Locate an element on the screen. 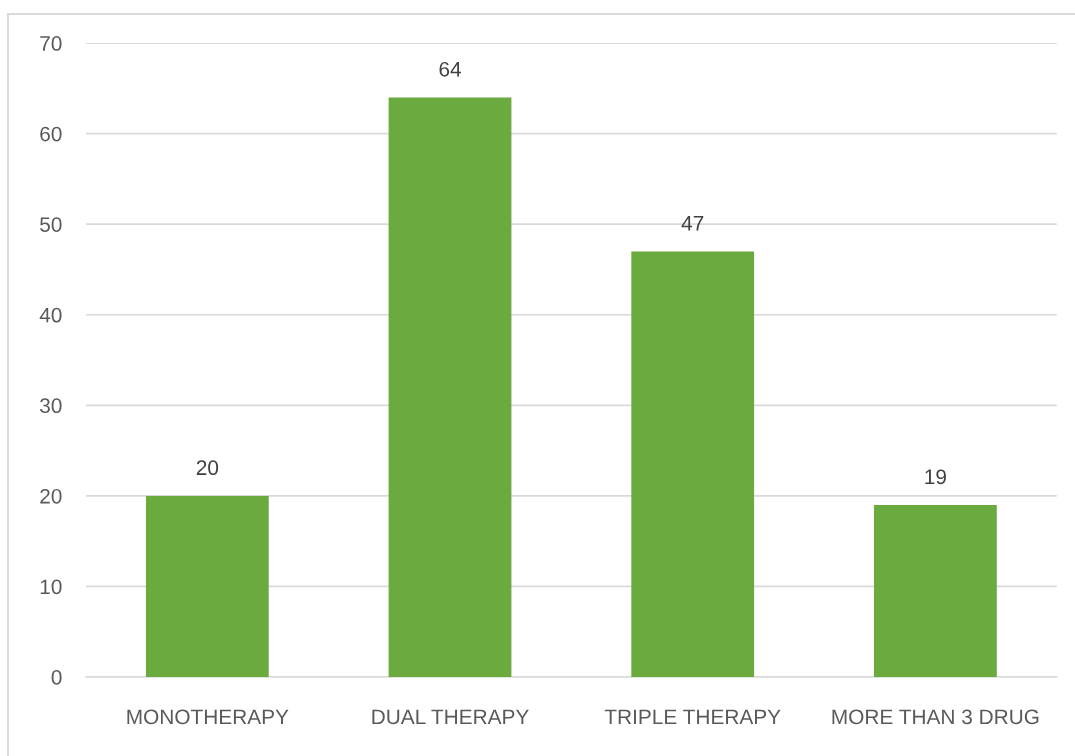 This screenshot has height=756, width=1075. y-tick-label: 70 is located at coordinates (51, 43).